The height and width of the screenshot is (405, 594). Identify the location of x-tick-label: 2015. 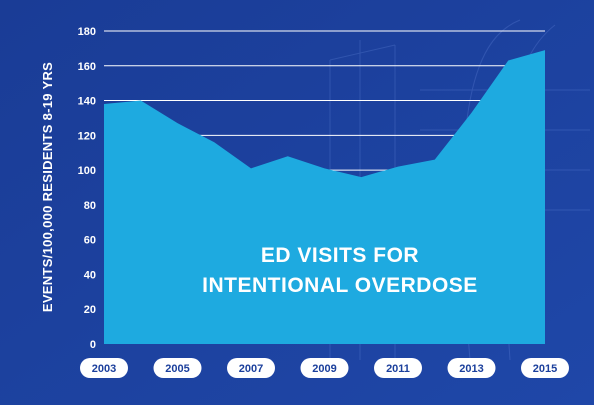
(545, 369).